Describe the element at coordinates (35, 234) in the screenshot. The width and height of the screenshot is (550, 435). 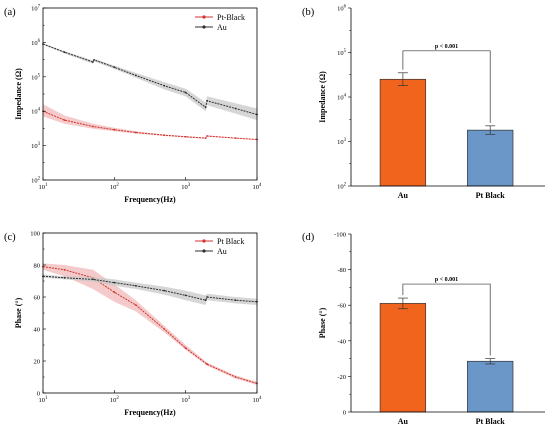
I see `y-tick-label-base: 100` at that location.